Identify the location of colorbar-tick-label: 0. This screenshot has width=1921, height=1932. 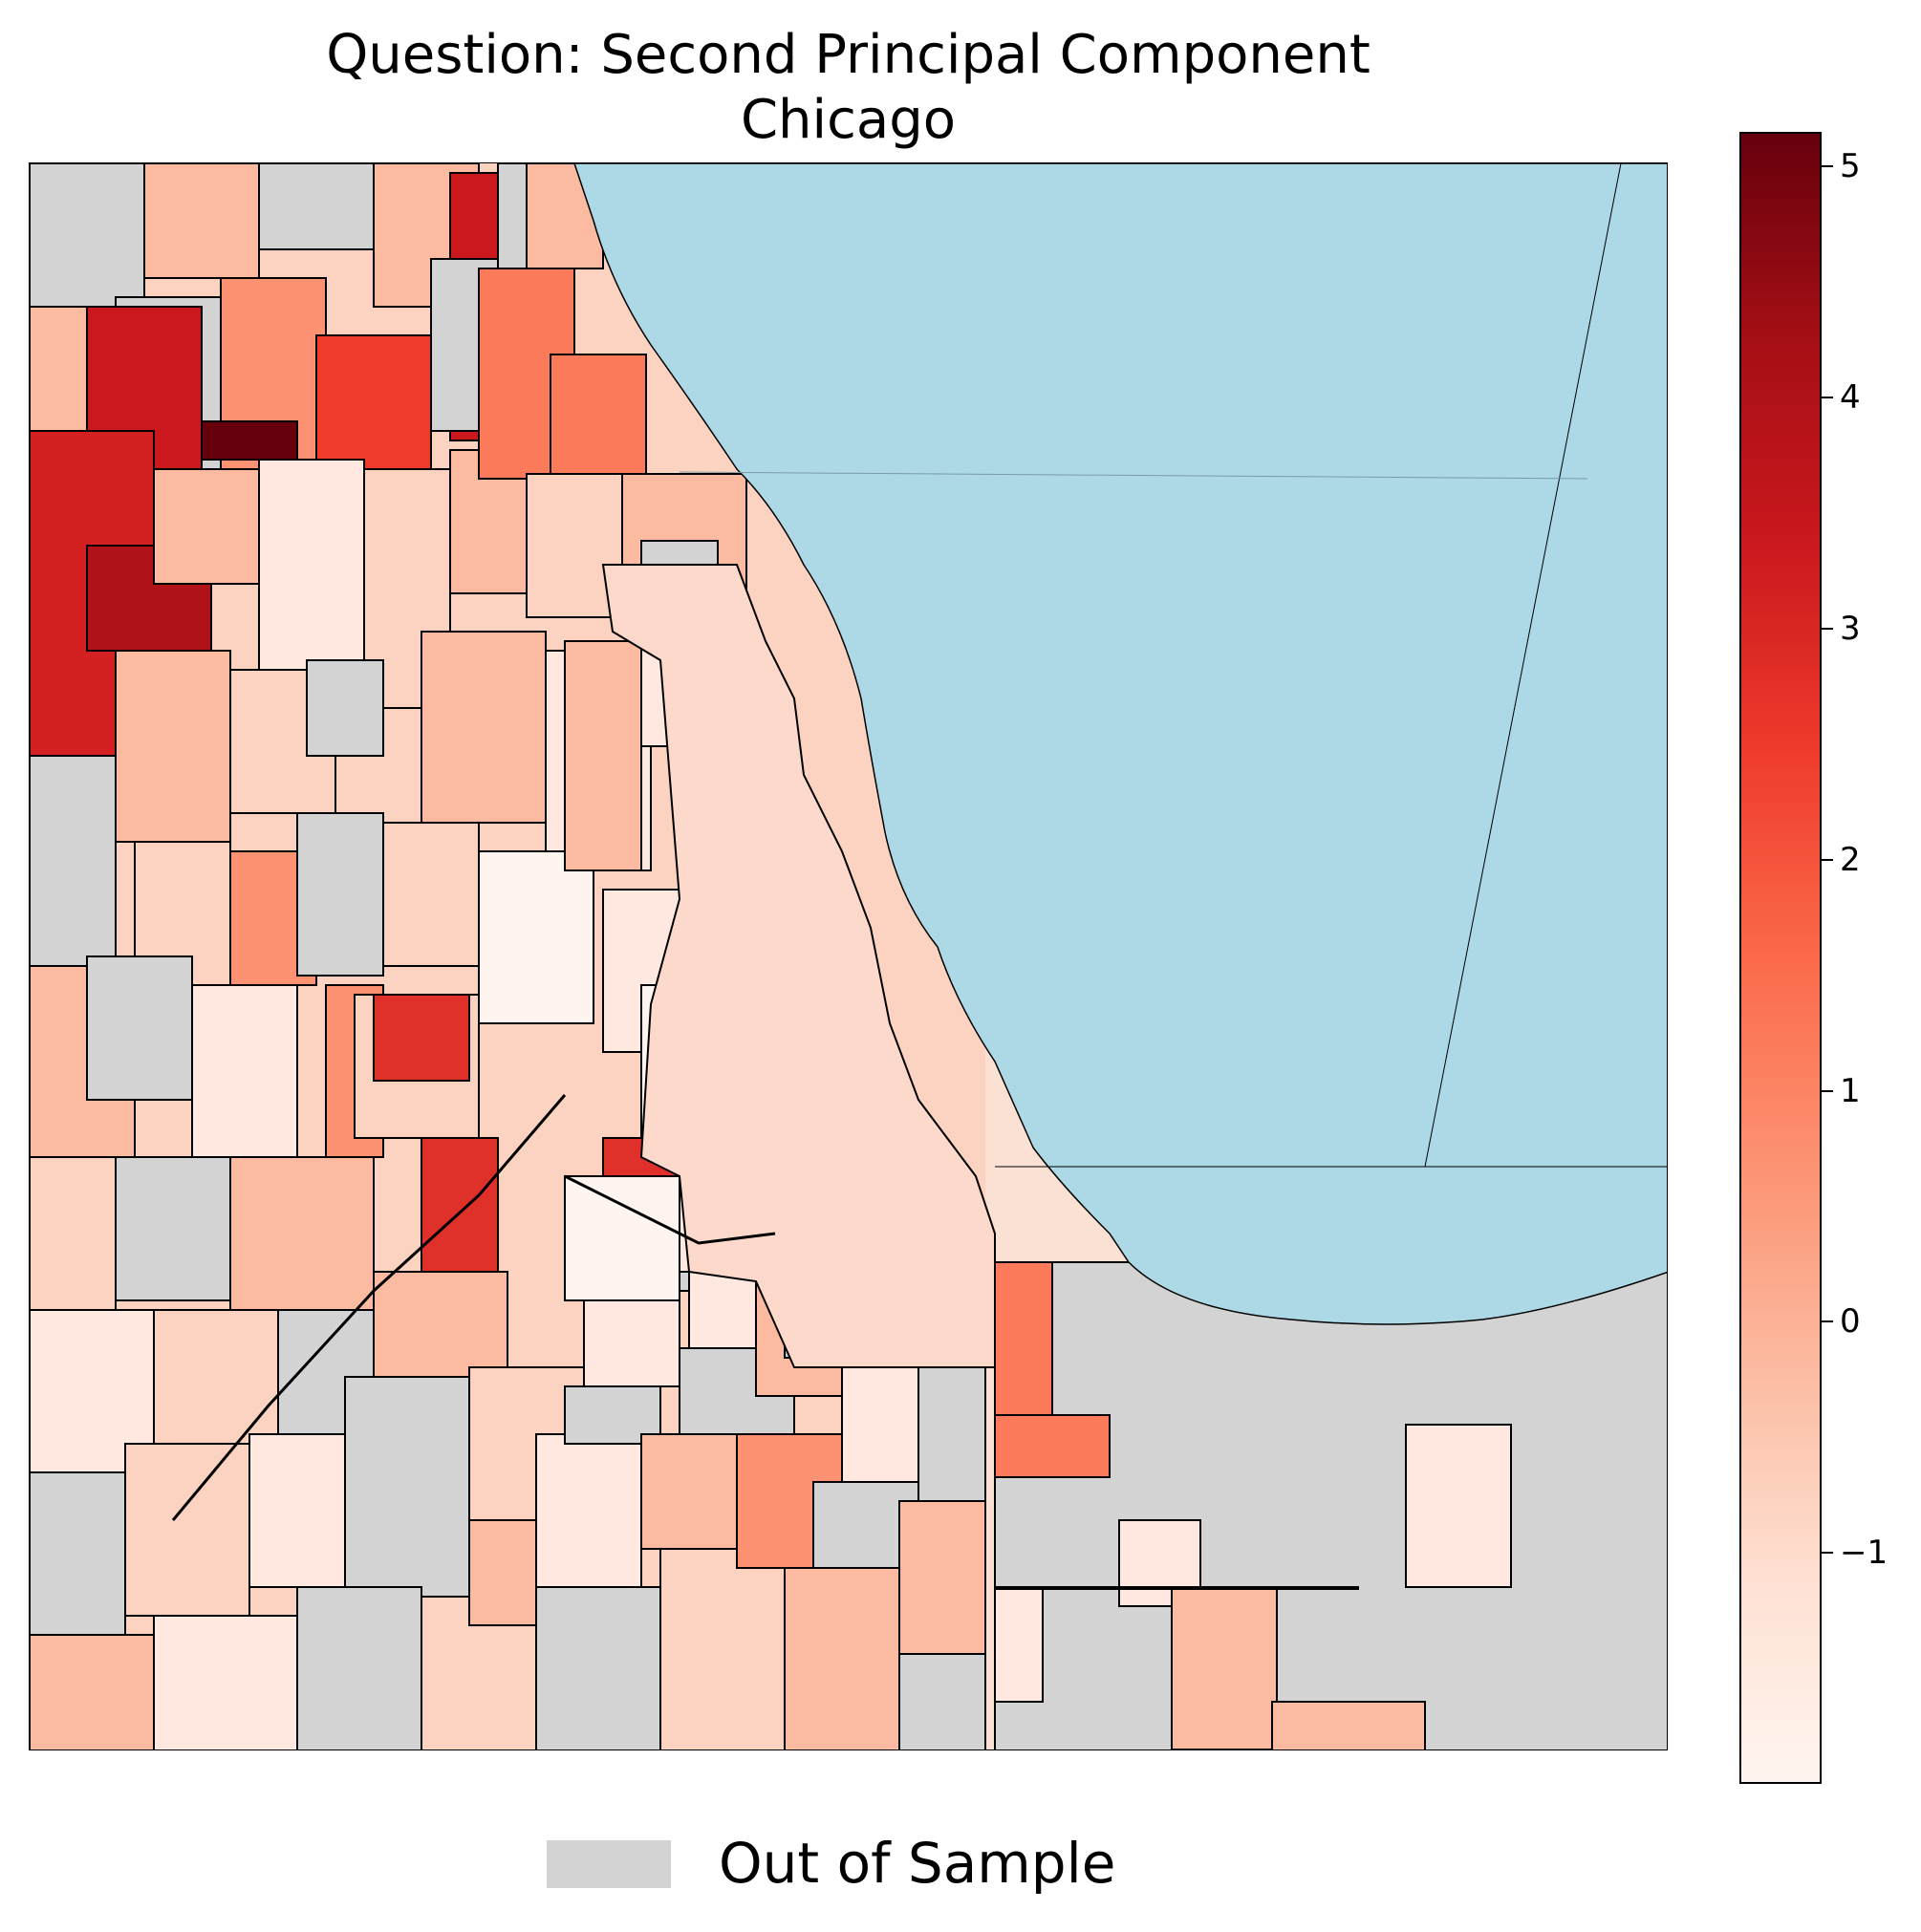
(1850, 1322).